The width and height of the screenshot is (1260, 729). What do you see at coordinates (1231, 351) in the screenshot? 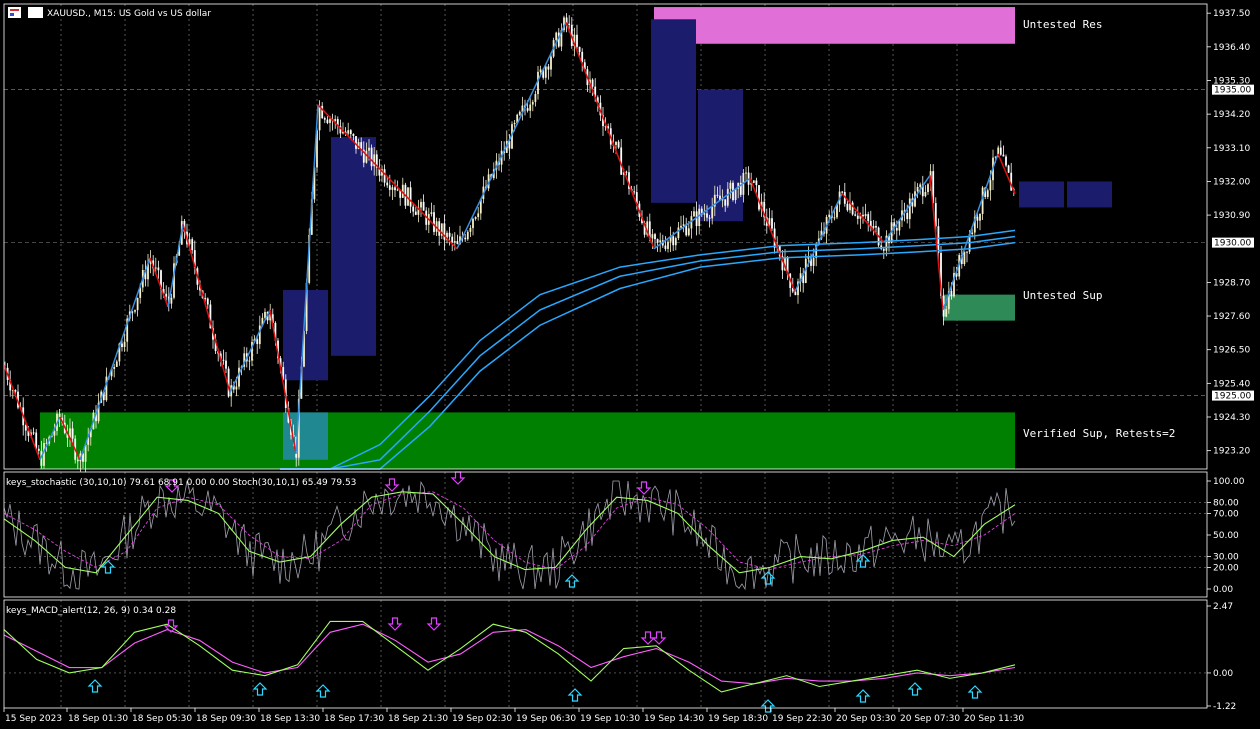
I see `price-tick: 1926.50` at bounding box center [1231, 351].